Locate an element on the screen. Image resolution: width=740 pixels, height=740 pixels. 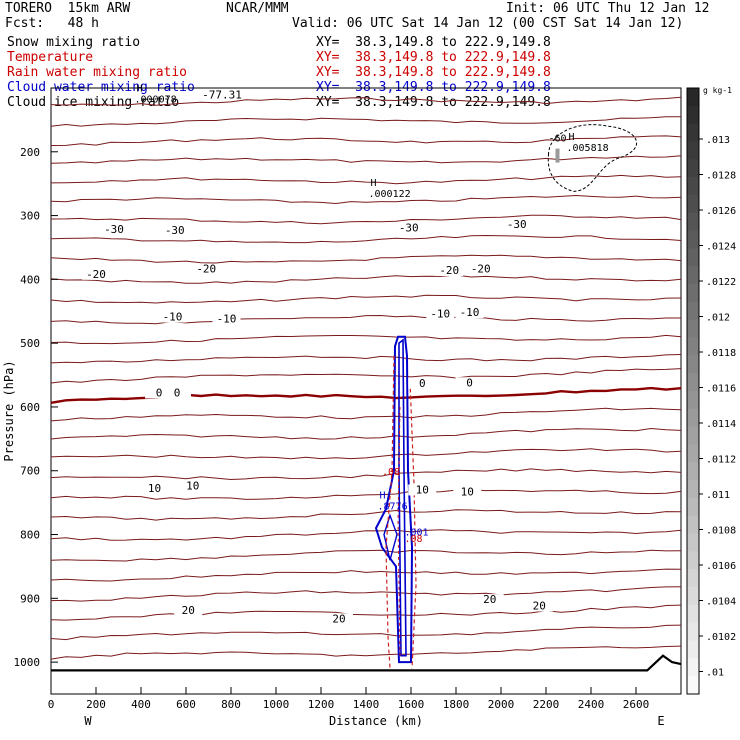
rain-water-contour-east is located at coordinates (413, 525).